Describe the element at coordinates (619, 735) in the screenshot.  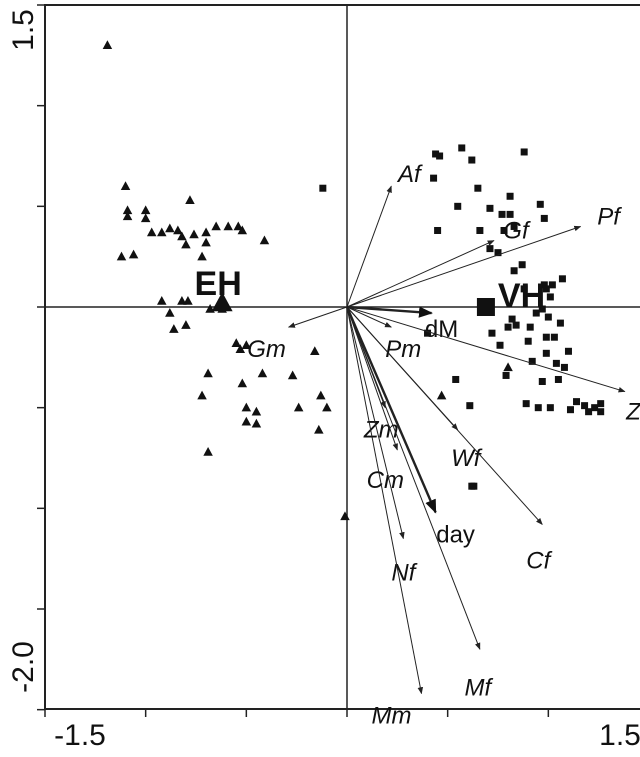
I see `x-tick-label: 1.5` at that location.